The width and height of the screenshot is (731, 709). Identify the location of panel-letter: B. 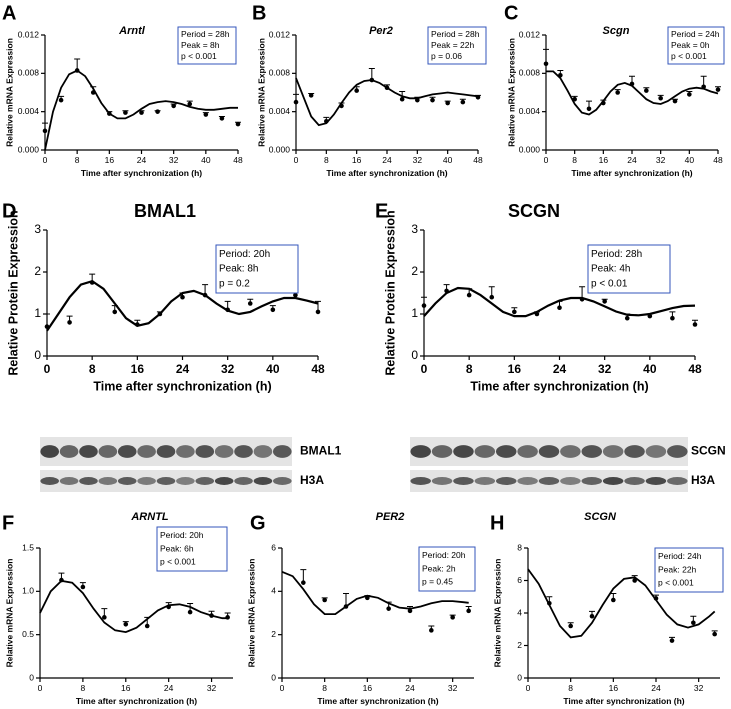
(259, 13).